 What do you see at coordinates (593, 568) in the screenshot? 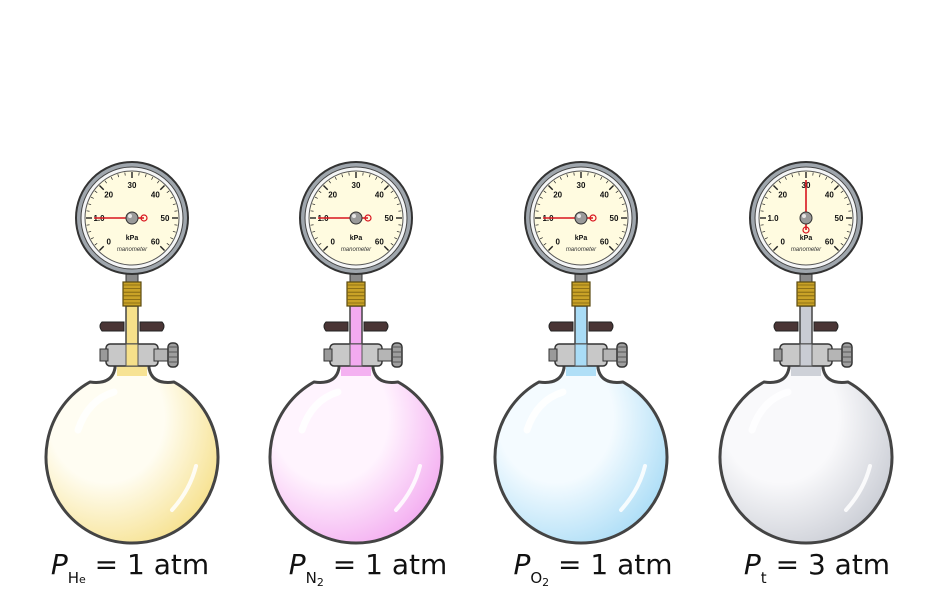
I see `label-oxygen-pressure: PO2 = 1 atm` at bounding box center [593, 568].